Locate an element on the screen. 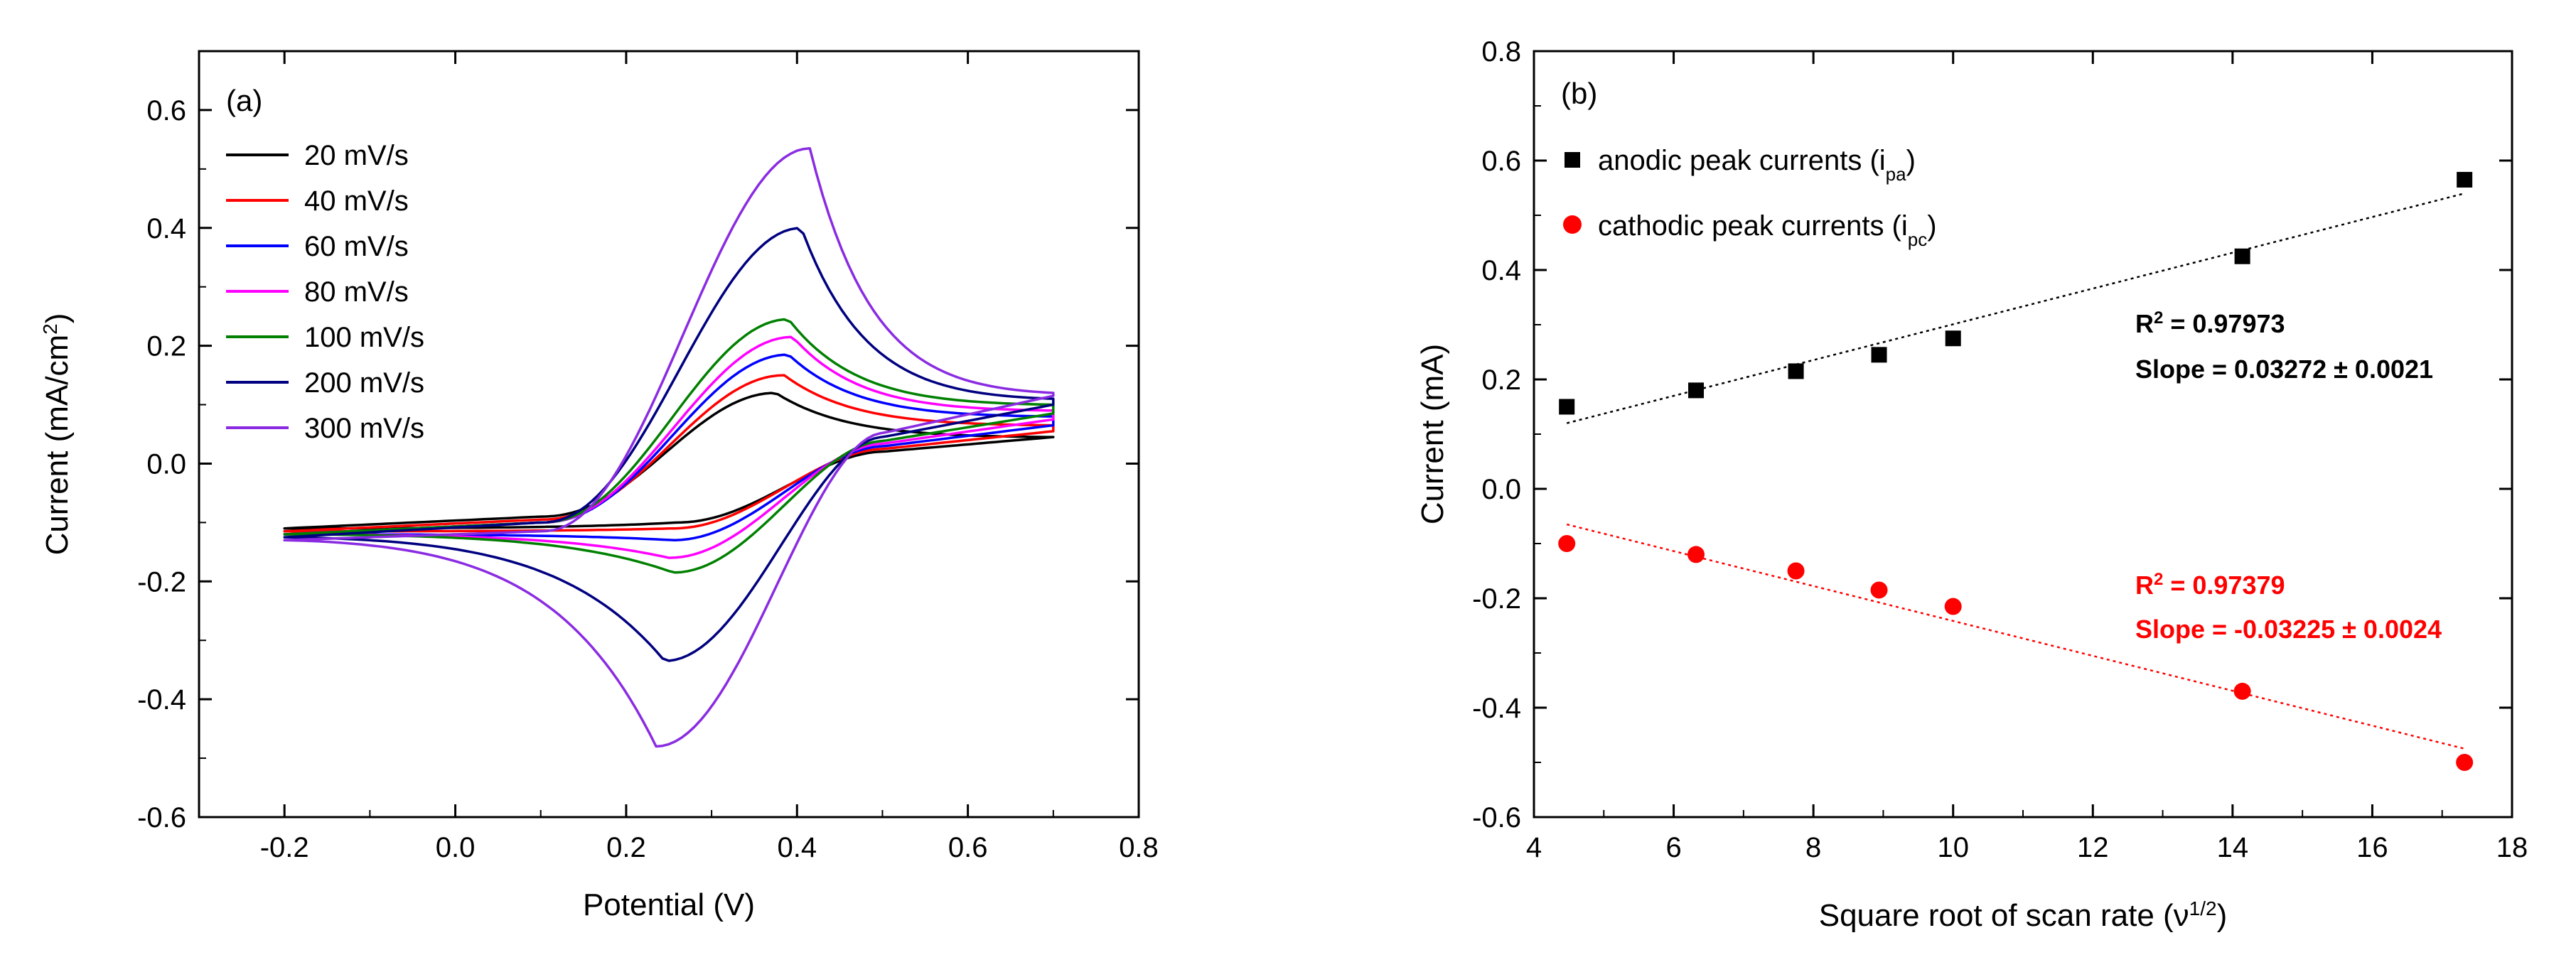  chart-b-legend-marker-cathodic is located at coordinates (1572, 225).